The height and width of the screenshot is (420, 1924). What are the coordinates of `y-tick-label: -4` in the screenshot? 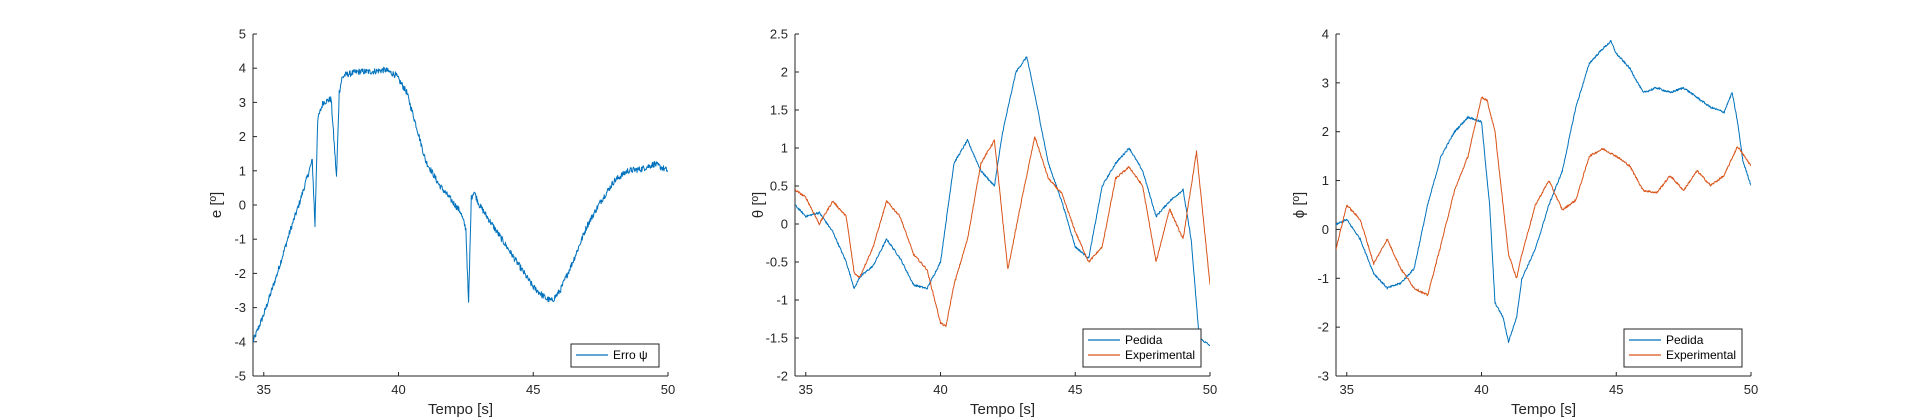 It's located at (240, 341).